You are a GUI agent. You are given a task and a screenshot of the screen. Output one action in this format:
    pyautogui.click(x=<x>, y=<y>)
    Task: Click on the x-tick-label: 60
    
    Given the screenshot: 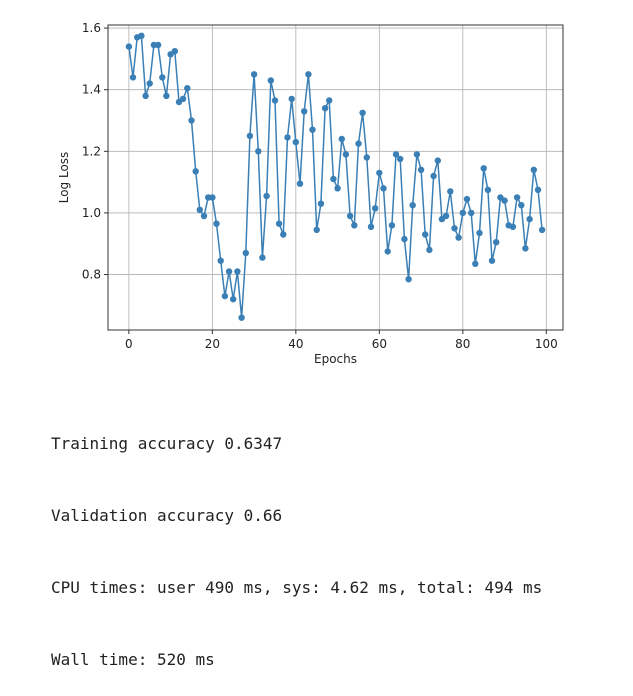 What is the action you would take?
    pyautogui.click(x=379, y=344)
    